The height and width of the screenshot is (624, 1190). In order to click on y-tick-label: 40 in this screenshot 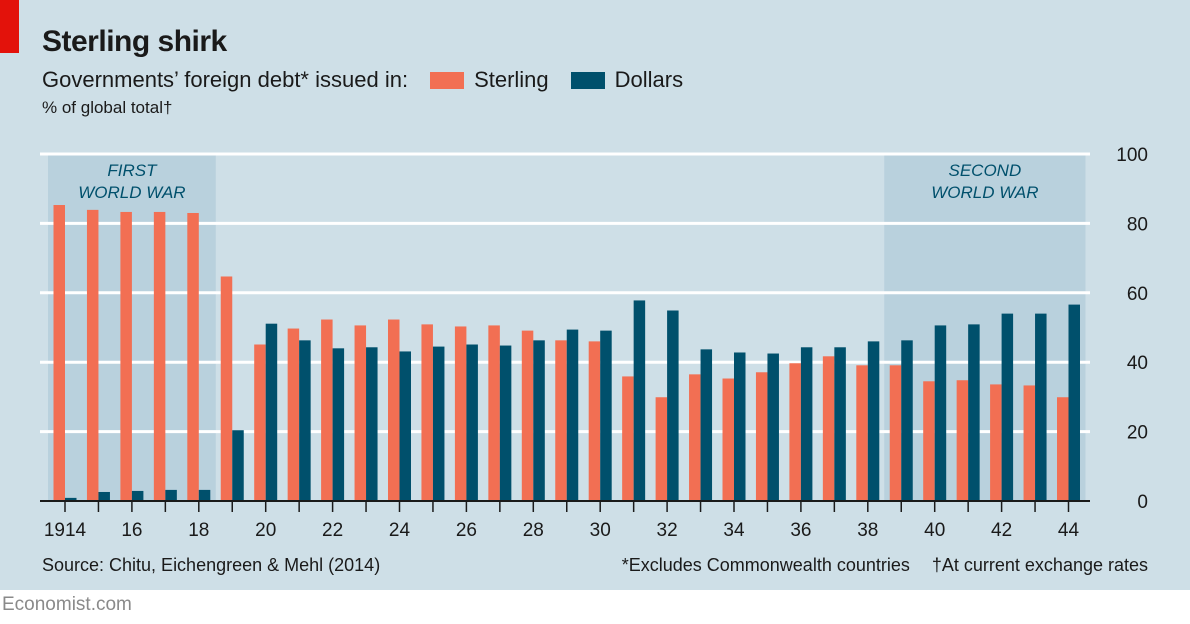, I will do `click(1137, 363)`.